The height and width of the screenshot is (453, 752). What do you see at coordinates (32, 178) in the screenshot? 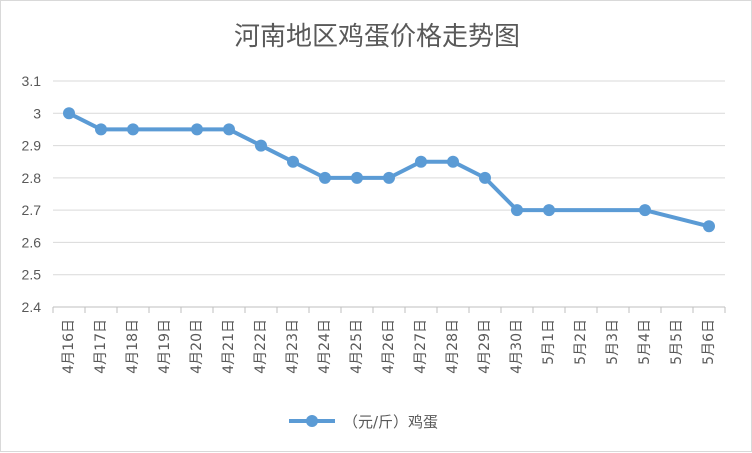
I see `y-tick-label: 2.8` at bounding box center [32, 178].